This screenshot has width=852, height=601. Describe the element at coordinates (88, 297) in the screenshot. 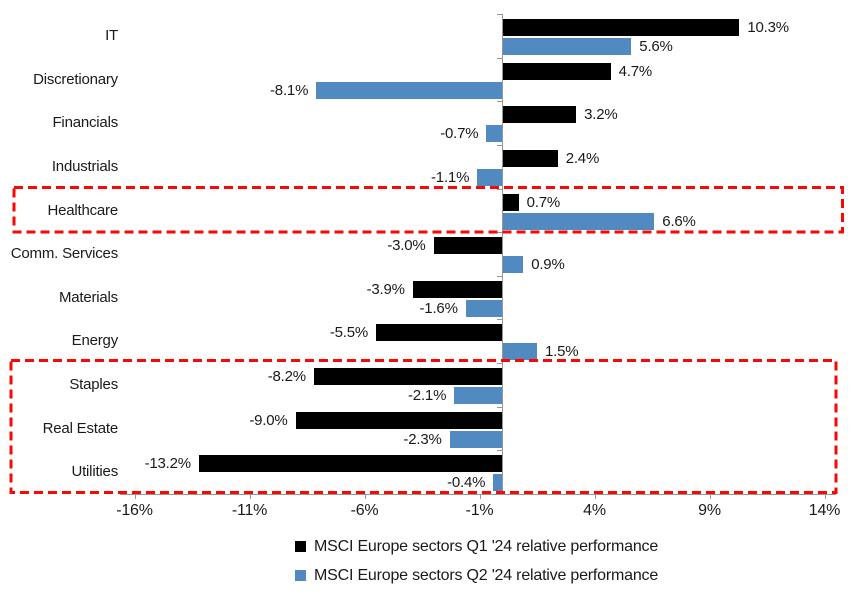

I see `category-label: Materials` at that location.